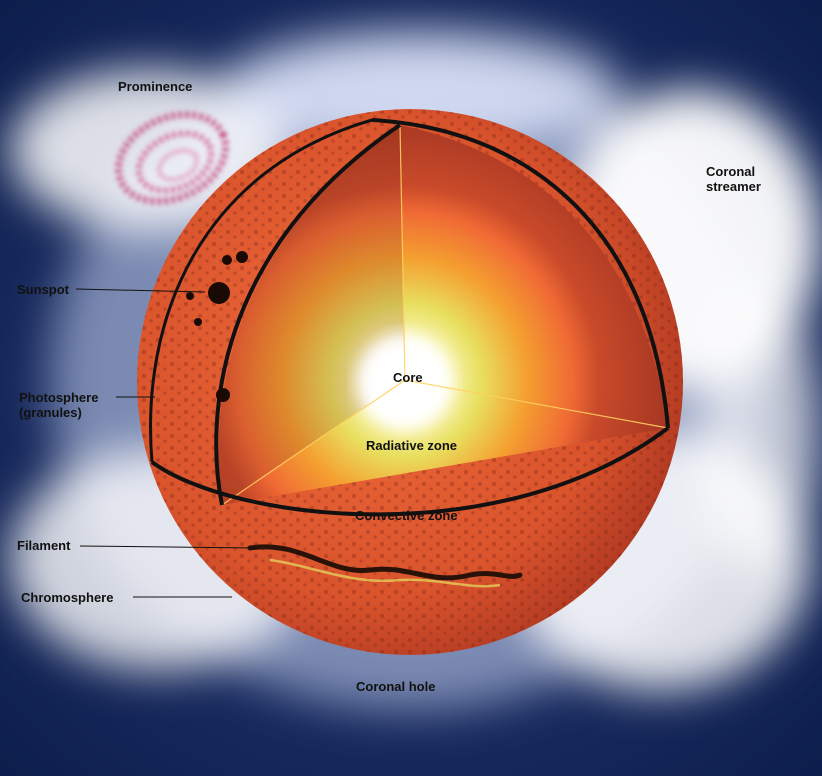 The height and width of the screenshot is (776, 822). What do you see at coordinates (59, 405) in the screenshot?
I see `label-photosphere: Photosphere (granules)` at bounding box center [59, 405].